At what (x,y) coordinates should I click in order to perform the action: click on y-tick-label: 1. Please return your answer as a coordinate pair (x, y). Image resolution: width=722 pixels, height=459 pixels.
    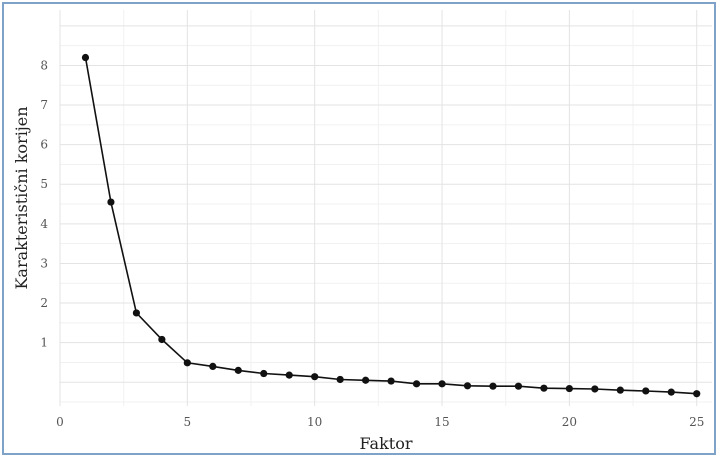
    Looking at the image, I should click on (44, 343).